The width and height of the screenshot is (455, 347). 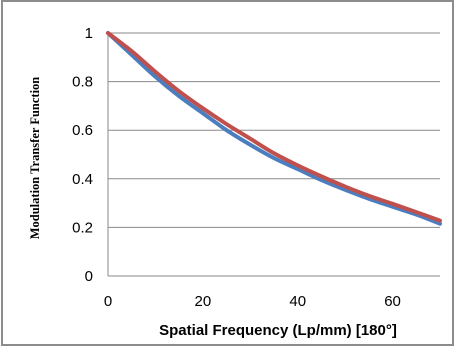 What do you see at coordinates (108, 301) in the screenshot?
I see `x-tick-label-0: 0` at bounding box center [108, 301].